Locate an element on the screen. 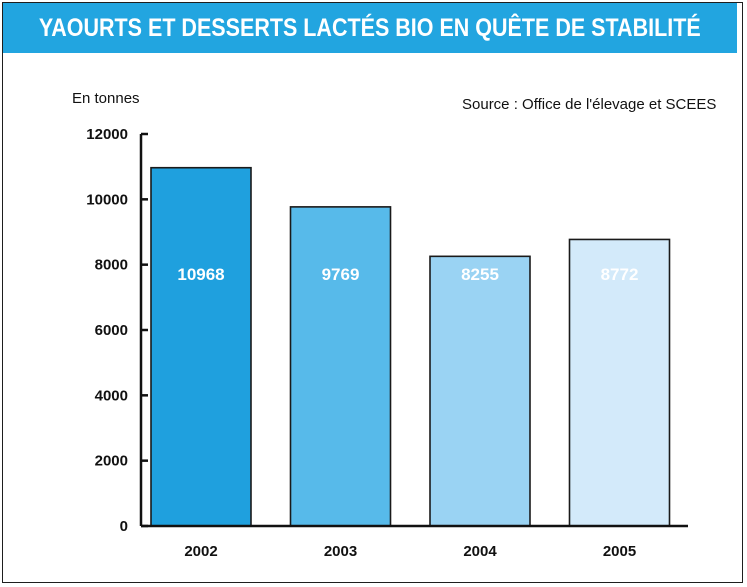 The width and height of the screenshot is (747, 587). bar-value-label-2004: 8255 is located at coordinates (480, 274).